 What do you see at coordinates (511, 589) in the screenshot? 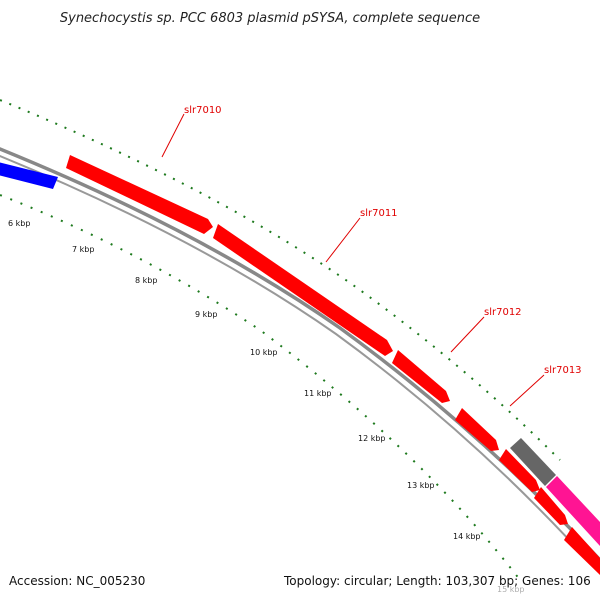
I see `kbp-tick-label: 15 kbp` at bounding box center [511, 589].